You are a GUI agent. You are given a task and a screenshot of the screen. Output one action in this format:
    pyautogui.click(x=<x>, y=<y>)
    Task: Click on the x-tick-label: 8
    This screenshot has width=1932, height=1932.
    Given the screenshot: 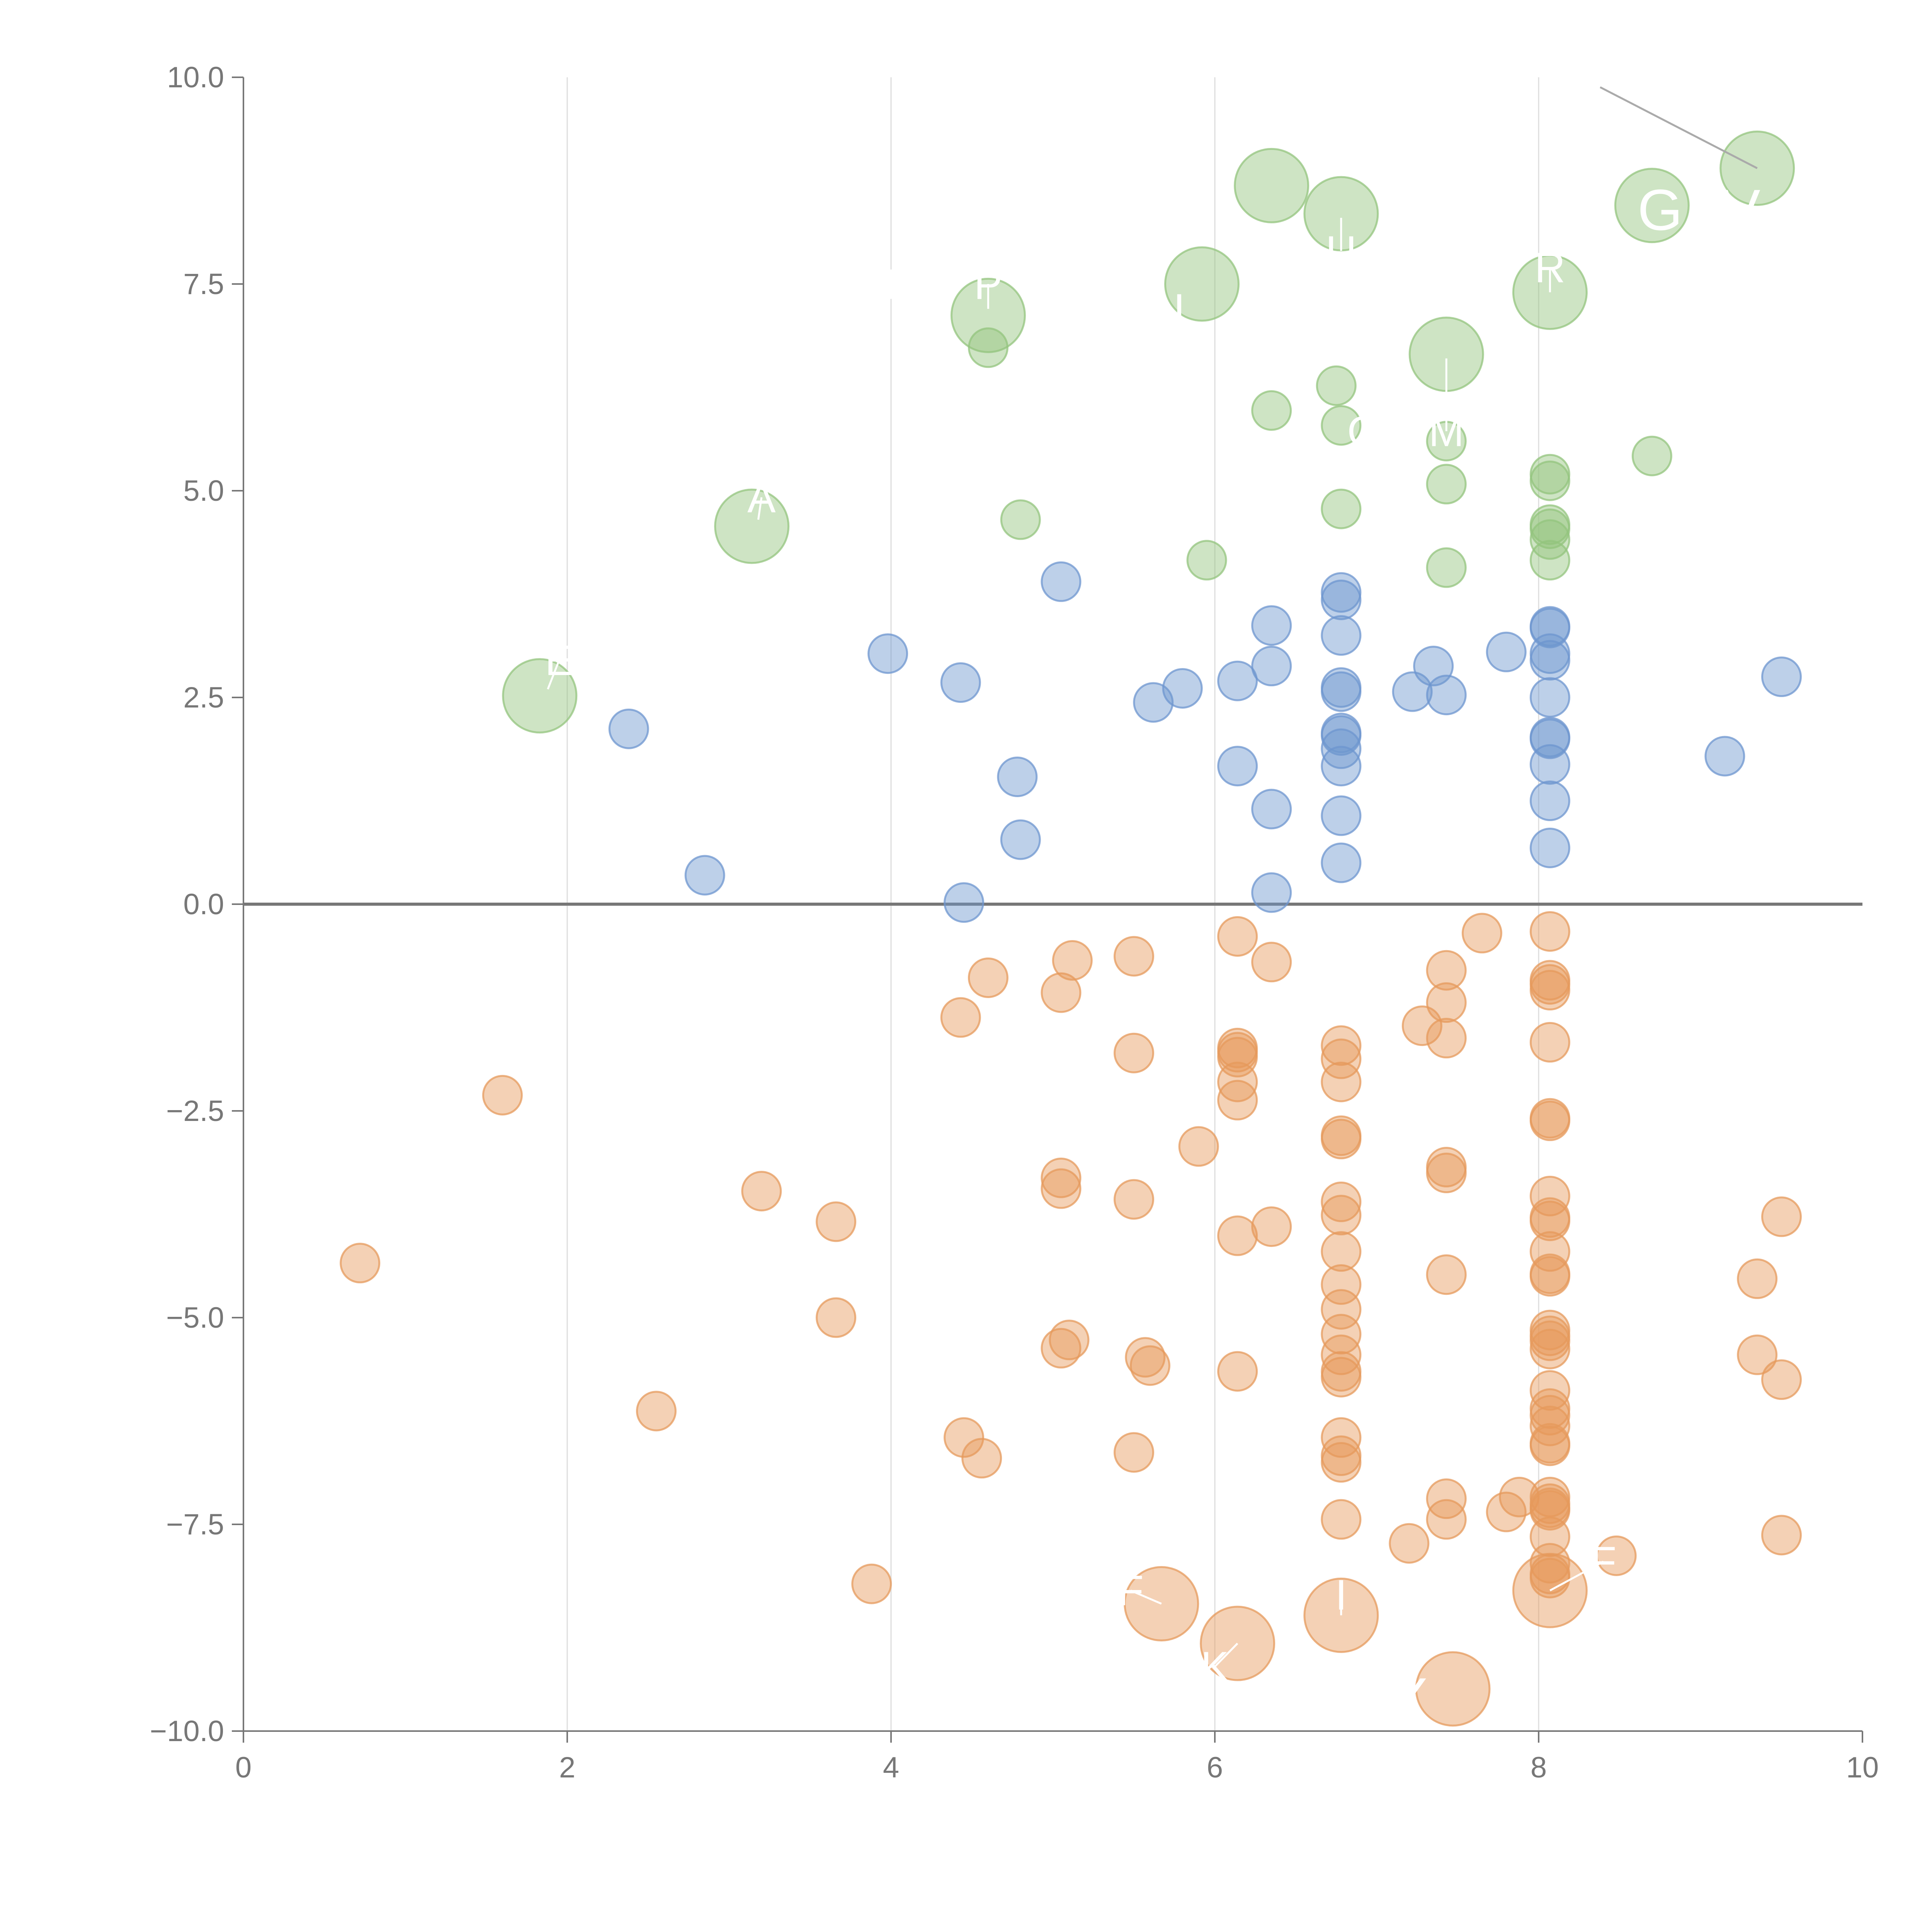 What is the action you would take?
    pyautogui.click(x=1539, y=1768)
    